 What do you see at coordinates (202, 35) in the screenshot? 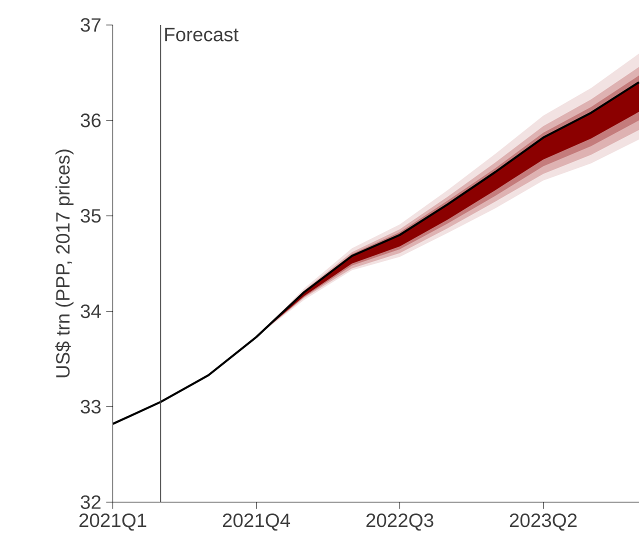
I see `annotation: Forecast` at bounding box center [202, 35].